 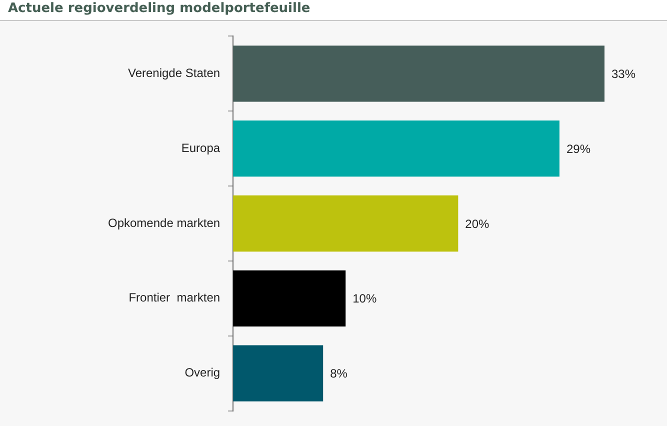 What do you see at coordinates (339, 373) in the screenshot?
I see `data-label: 8%` at bounding box center [339, 373].